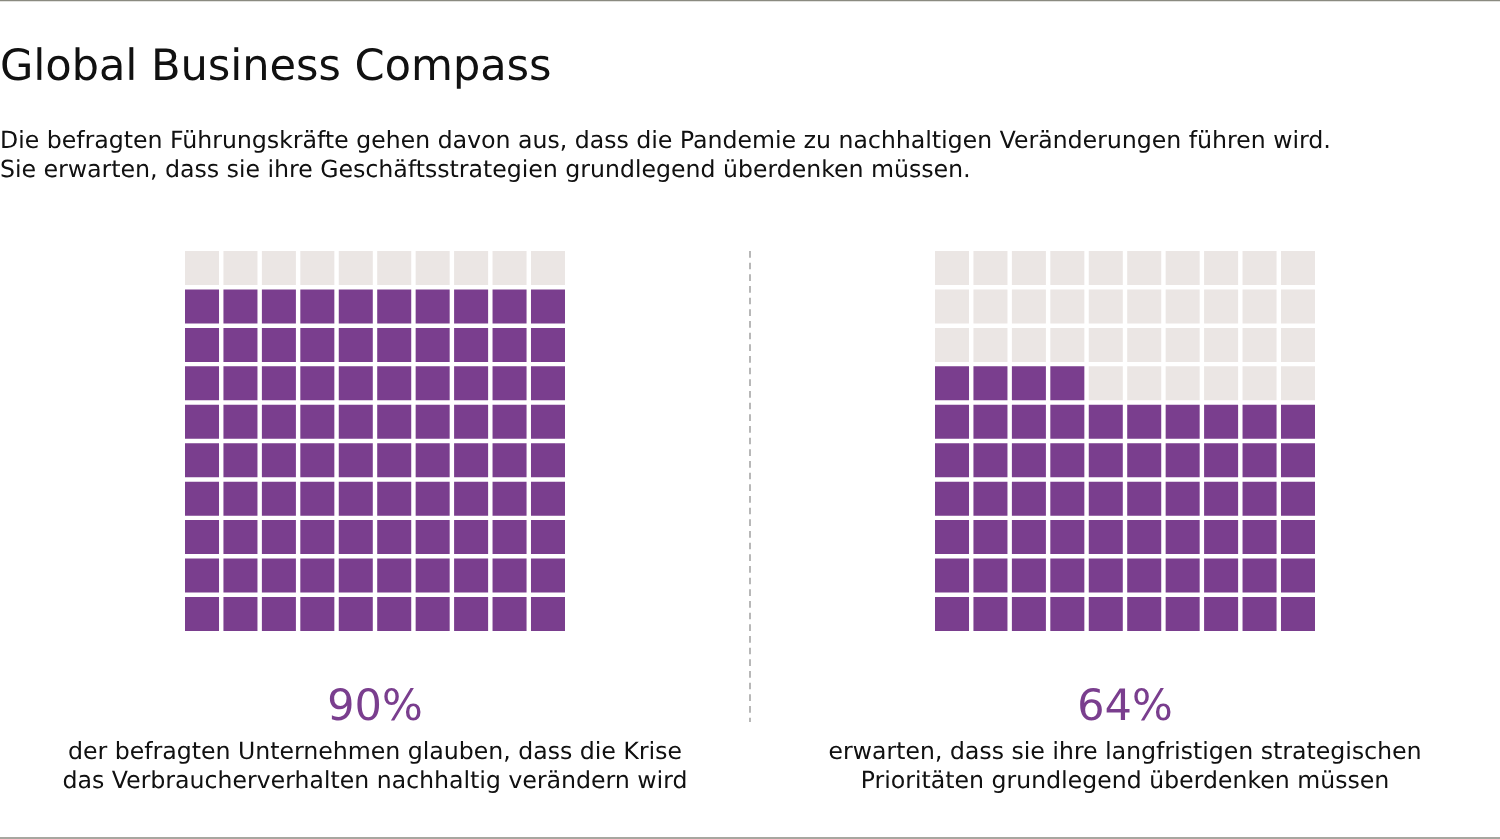  I want to click on text: Die befragten Führungskräfte gehen davon aus, dass die Pandemie zu nachhaltigen Veränderungen führen wird. Sie erwarten, dass sie ihre Geschäftsstrategien grundlegend überdenken müssen., so click(665, 156).